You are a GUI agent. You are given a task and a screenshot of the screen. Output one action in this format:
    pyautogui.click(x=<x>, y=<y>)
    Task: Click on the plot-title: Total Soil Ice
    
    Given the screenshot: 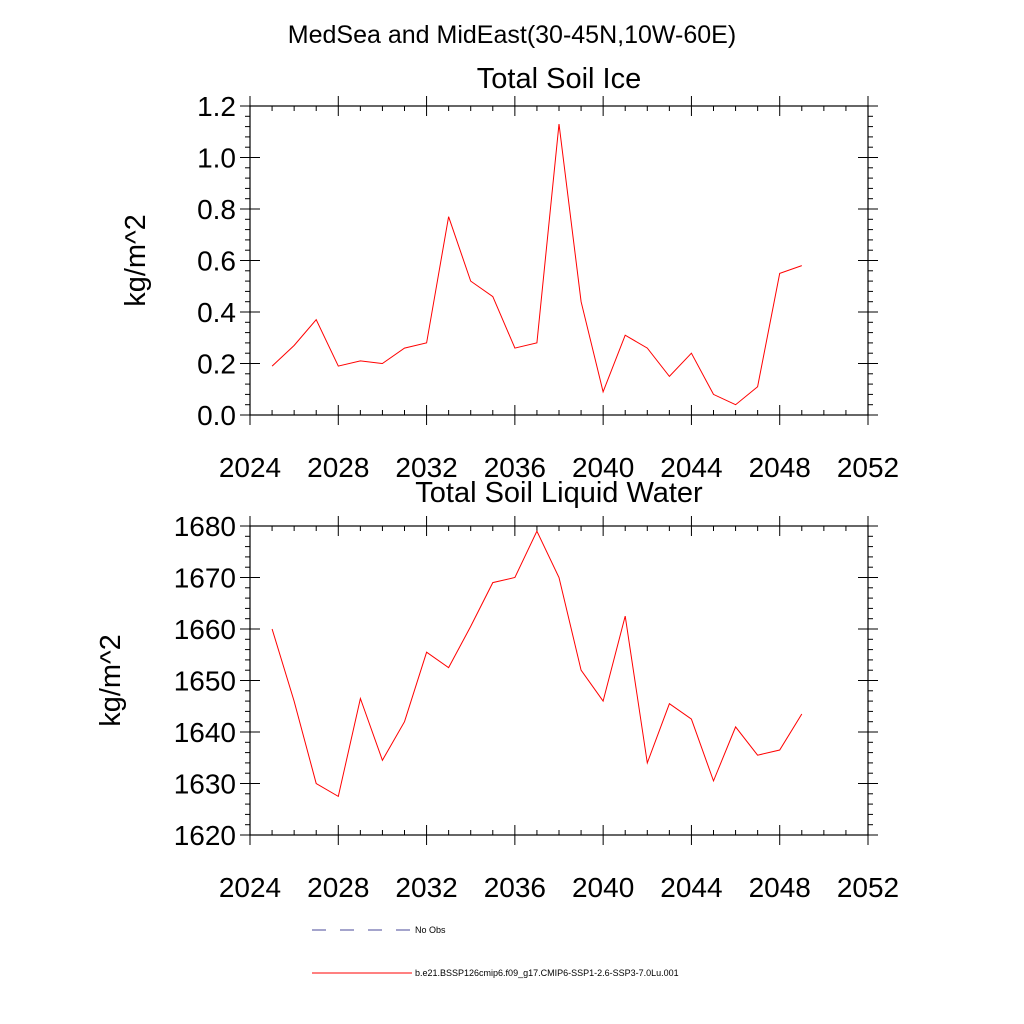 What is the action you would take?
    pyautogui.click(x=559, y=79)
    